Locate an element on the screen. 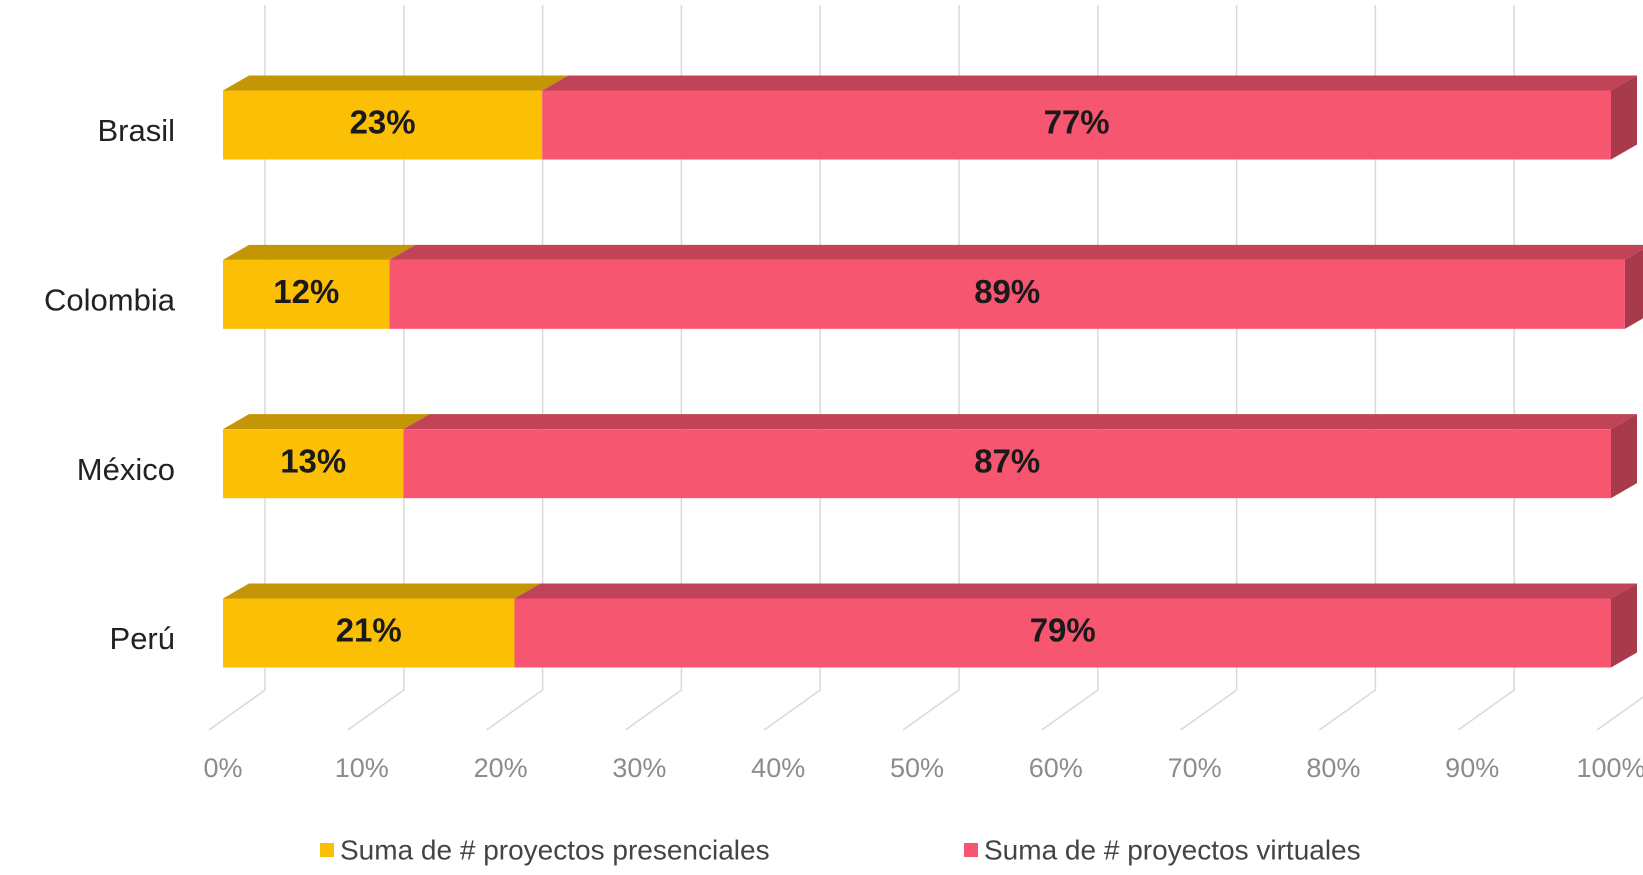  x-tick-label: 90% is located at coordinates (1472, 768).